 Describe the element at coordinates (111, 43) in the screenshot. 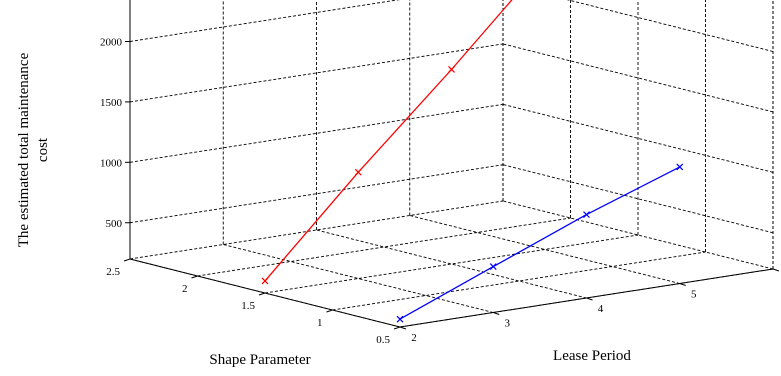

I see `z-tick-label: 2000` at that location.